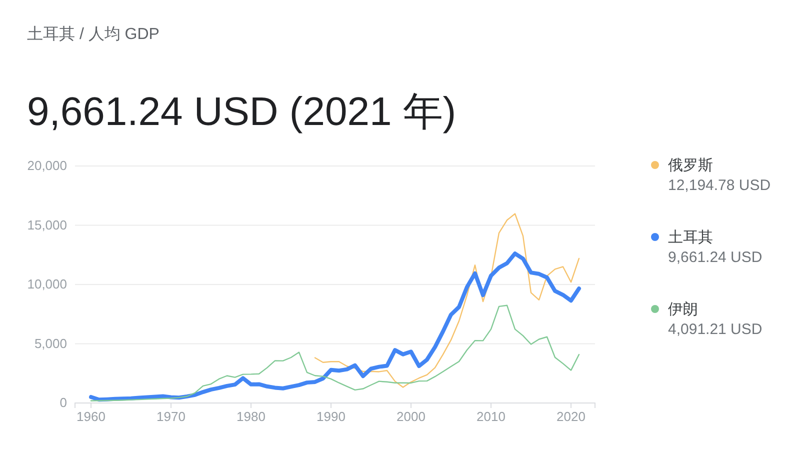  Describe the element at coordinates (335, 353) in the screenshot. I see `line-series` at that location.